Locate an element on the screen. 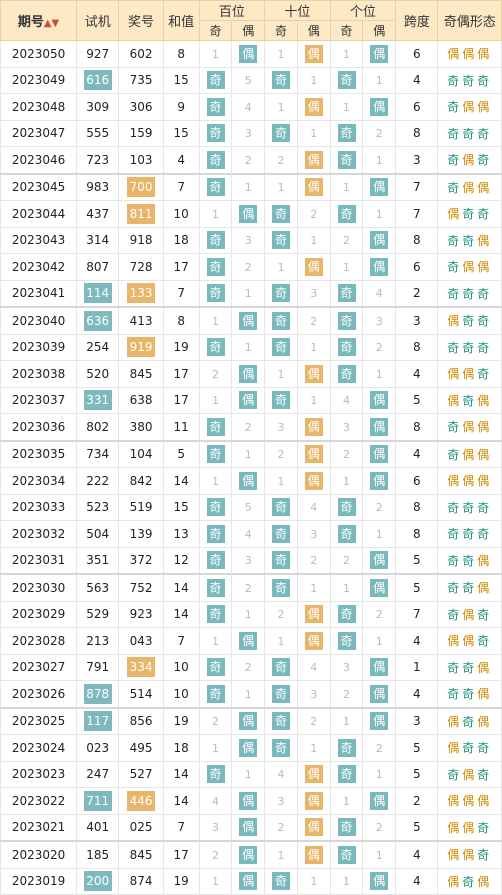  jianghao-cell: 856 is located at coordinates (141, 720).